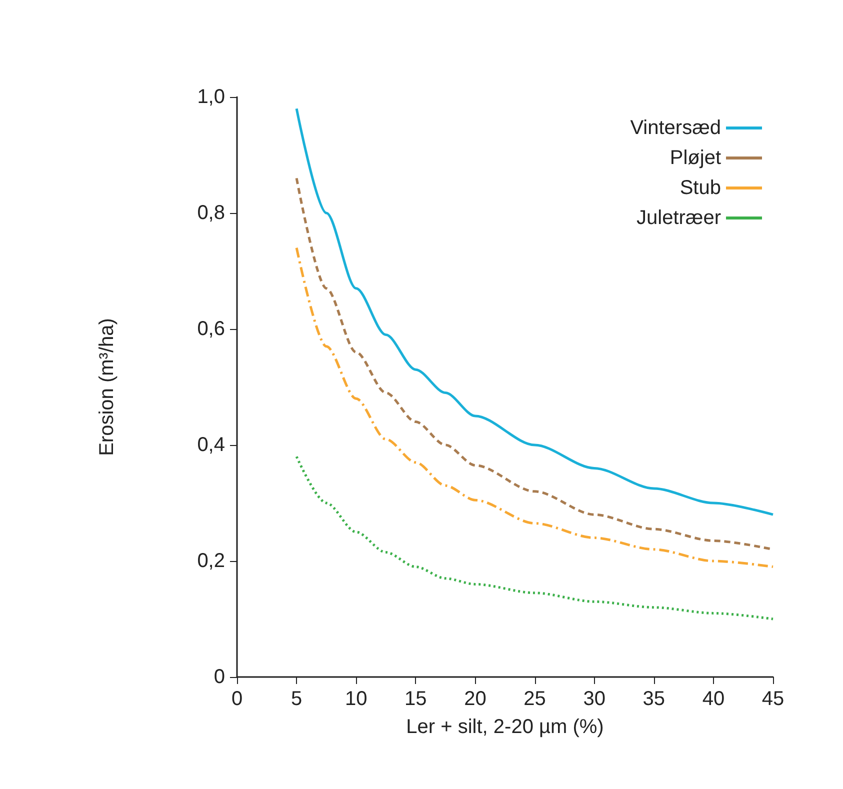  Describe the element at coordinates (475, 699) in the screenshot. I see `x-tick-label: 20` at that location.